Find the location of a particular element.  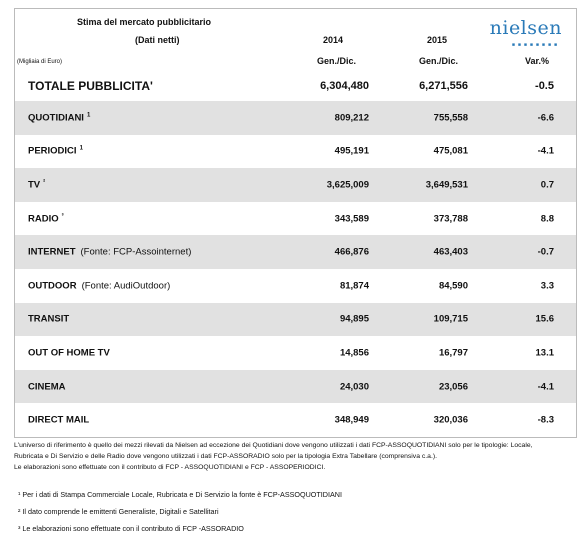

change: -0.5 is located at coordinates (544, 86).